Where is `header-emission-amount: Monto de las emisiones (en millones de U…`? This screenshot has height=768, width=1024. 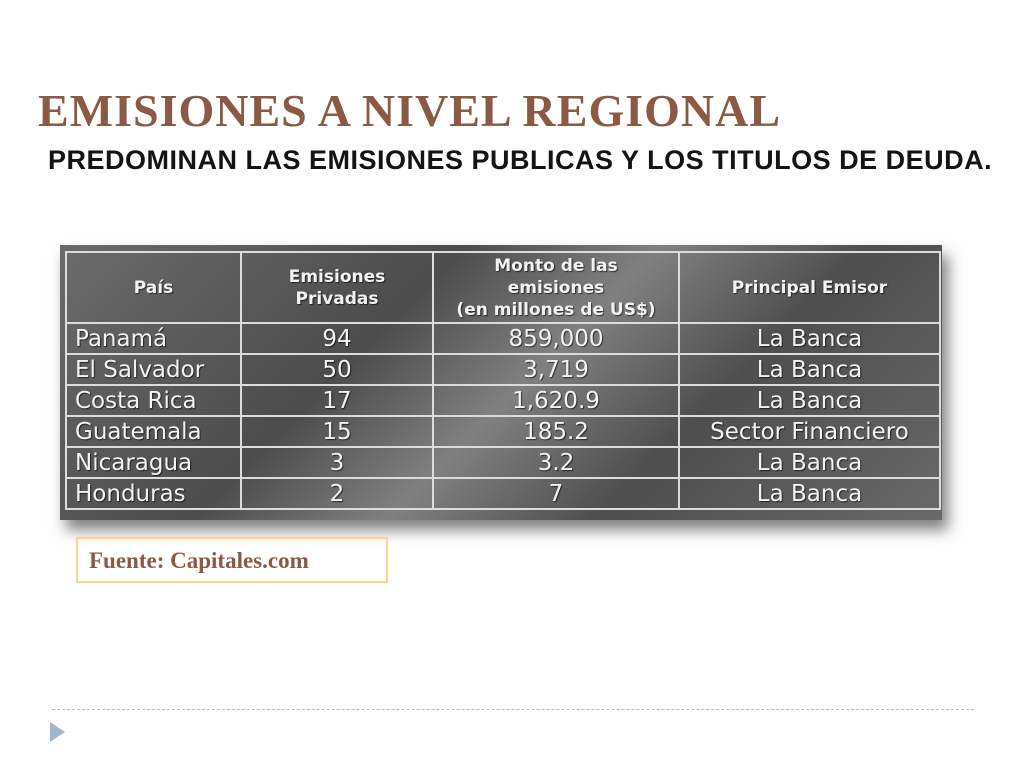 header-emission-amount: Monto de las emisiones (en millones de U… is located at coordinates (556, 287).